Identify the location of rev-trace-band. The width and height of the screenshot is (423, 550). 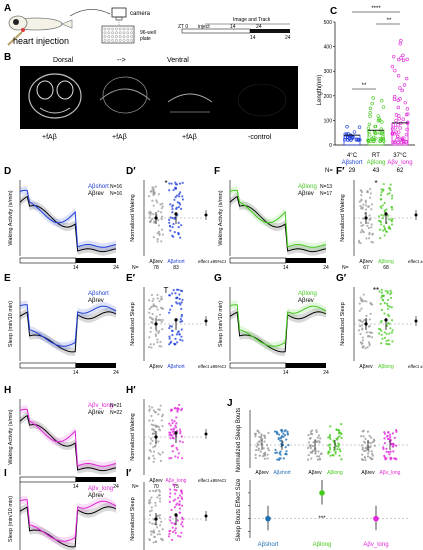
(68, 526).